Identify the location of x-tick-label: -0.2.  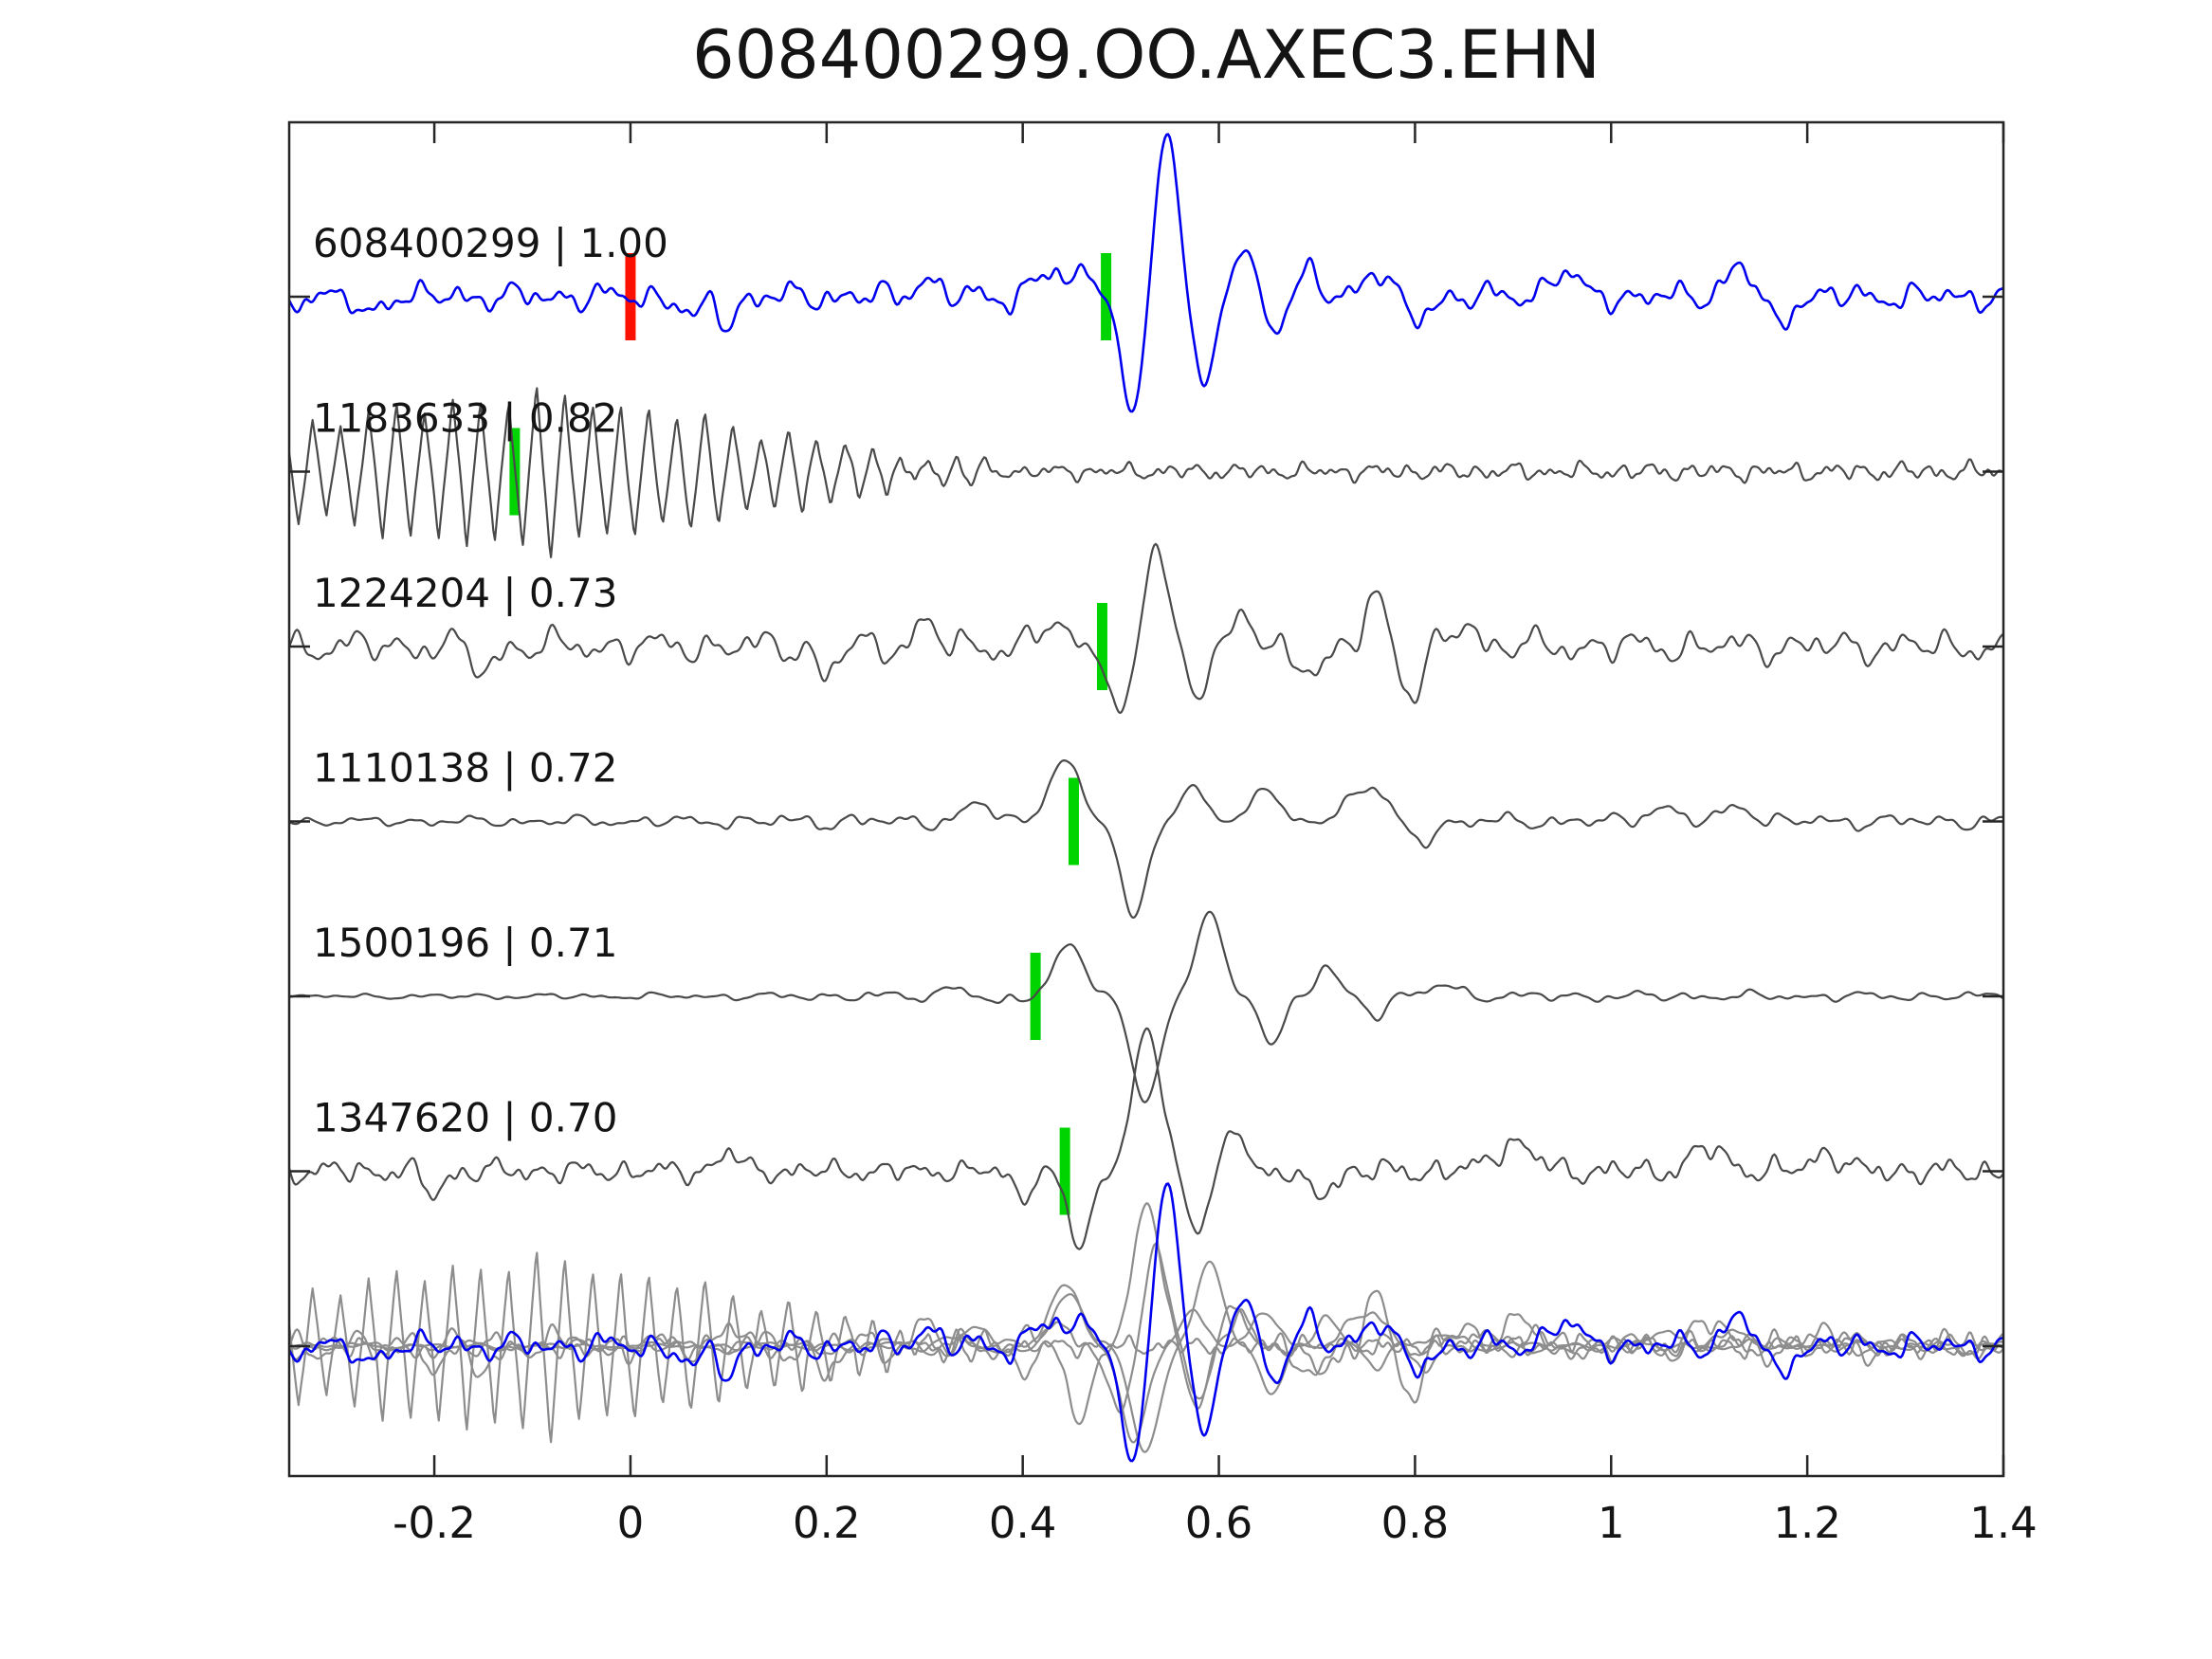
(434, 1523).